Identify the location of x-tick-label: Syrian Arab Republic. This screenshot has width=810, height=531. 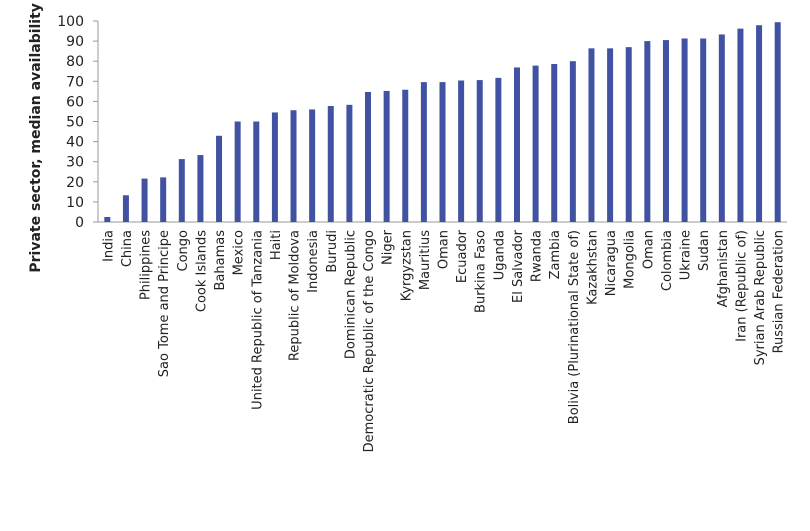
(760, 297).